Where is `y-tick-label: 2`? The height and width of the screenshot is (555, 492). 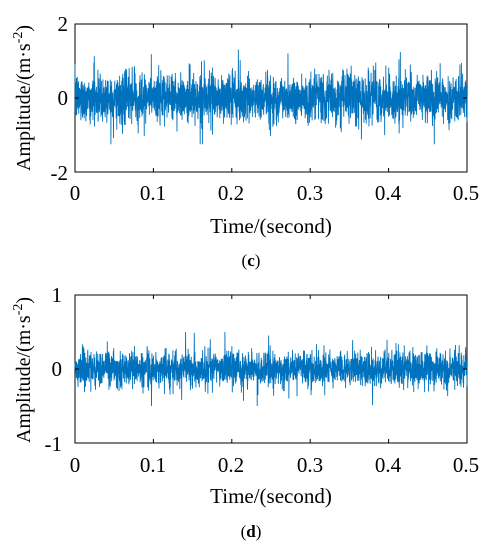 y-tick-label: 2 is located at coordinates (63, 24).